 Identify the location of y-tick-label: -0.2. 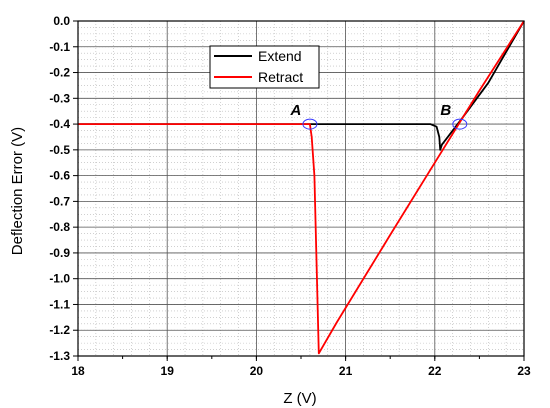
(59, 73).